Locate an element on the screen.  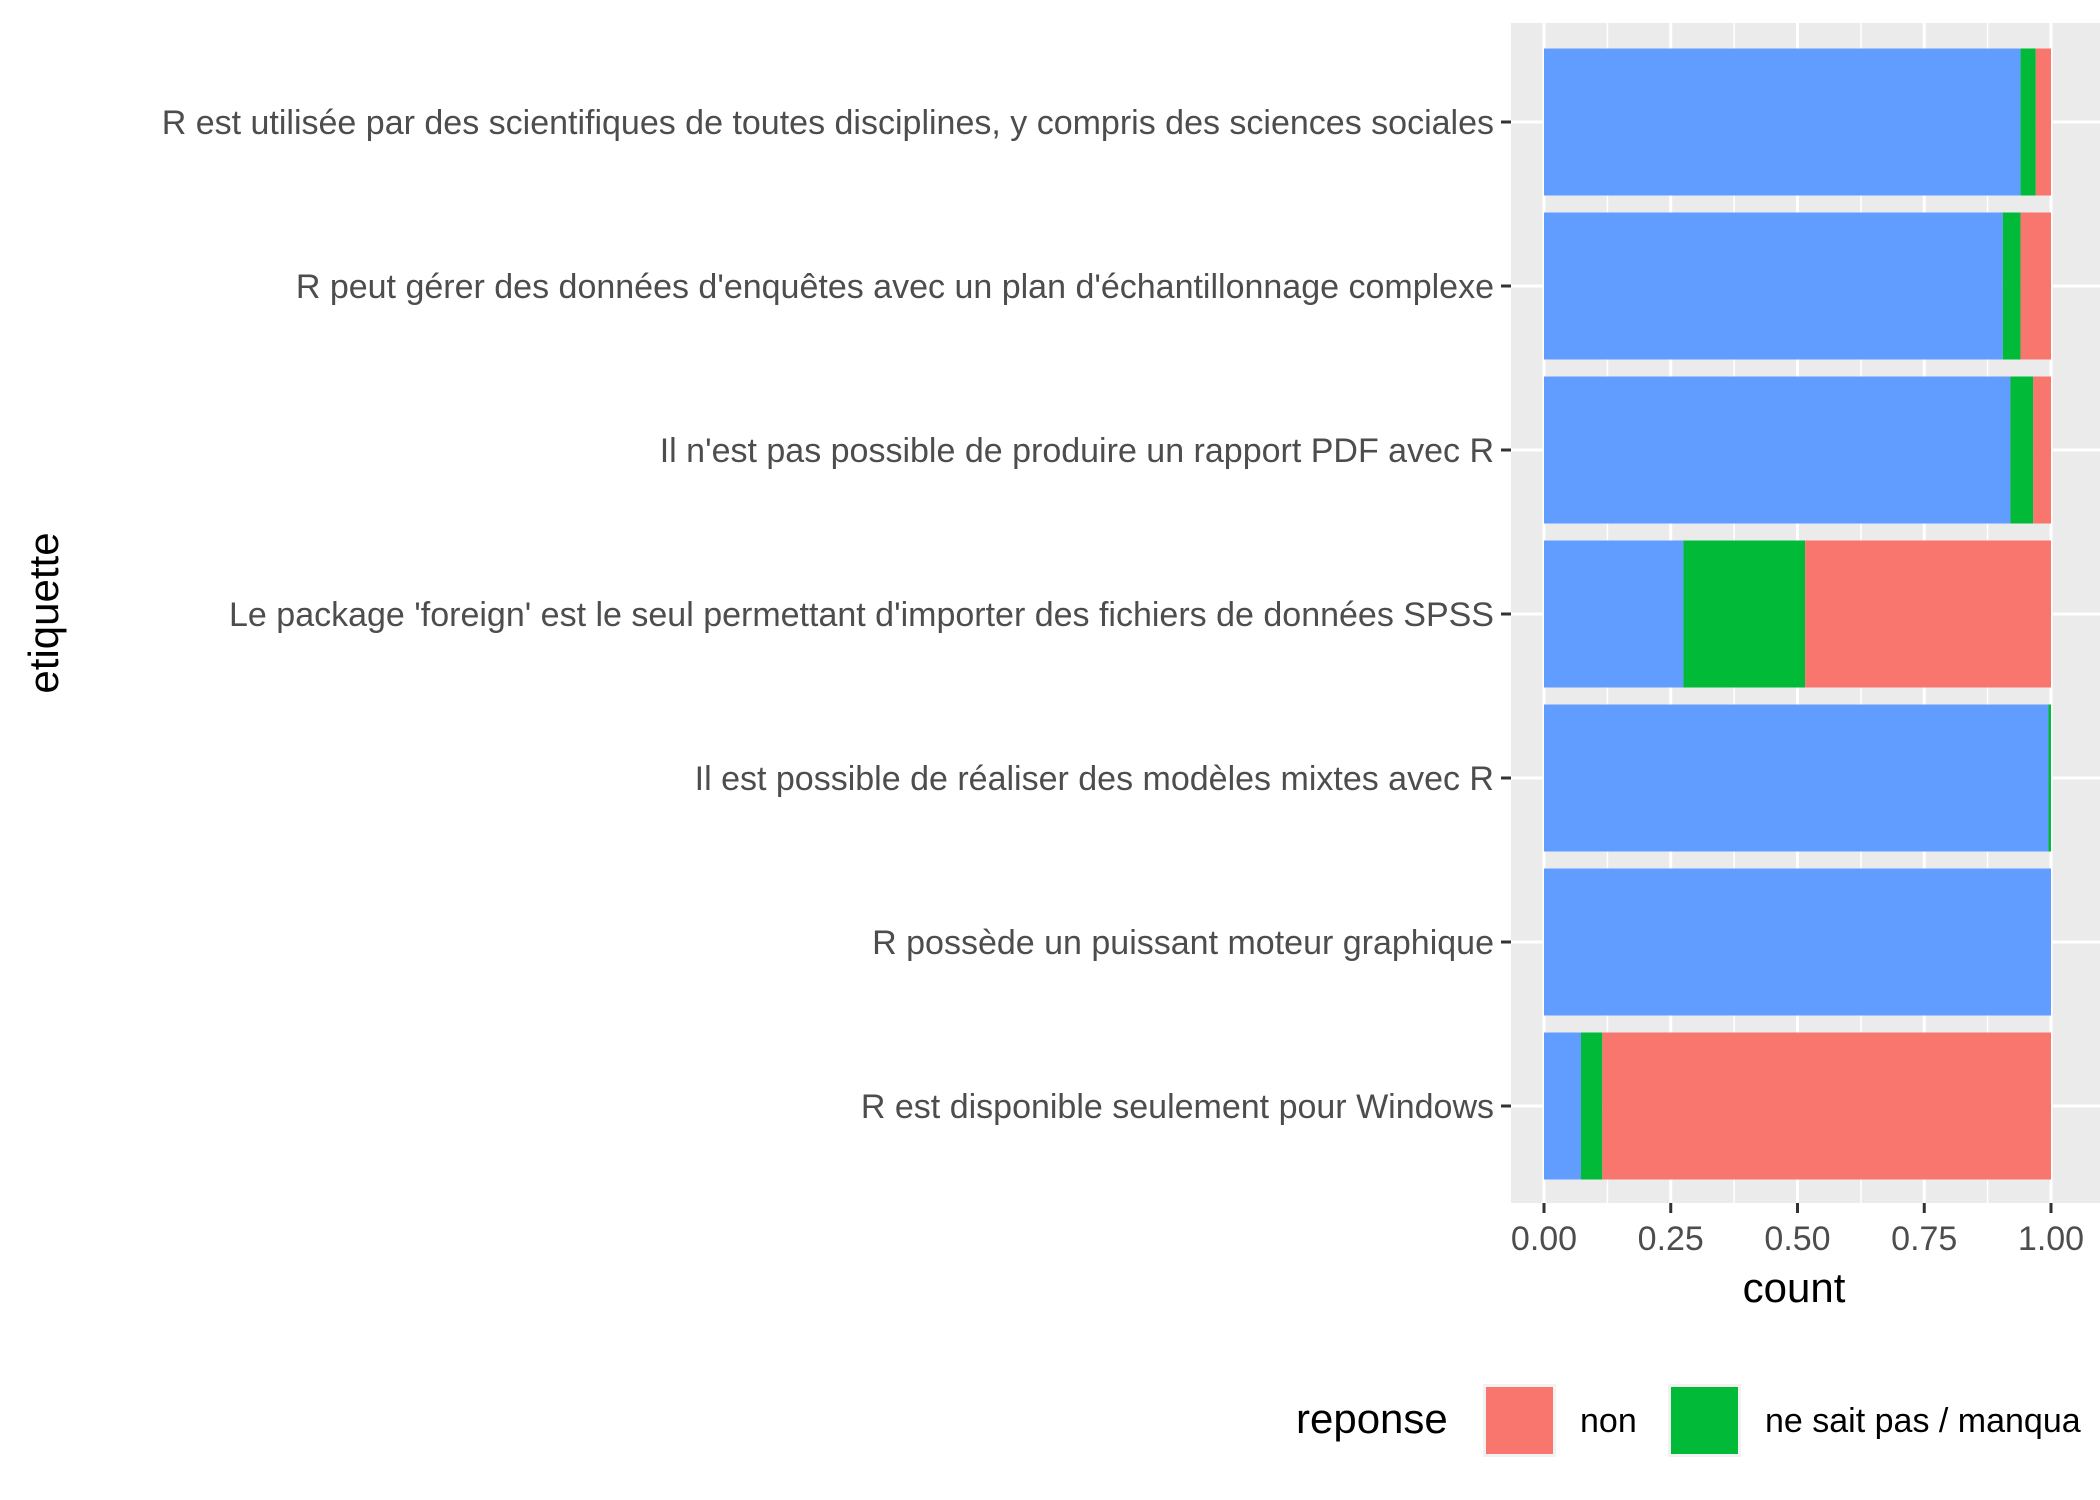
y-axis-title: etiquette is located at coordinates (43, 612).